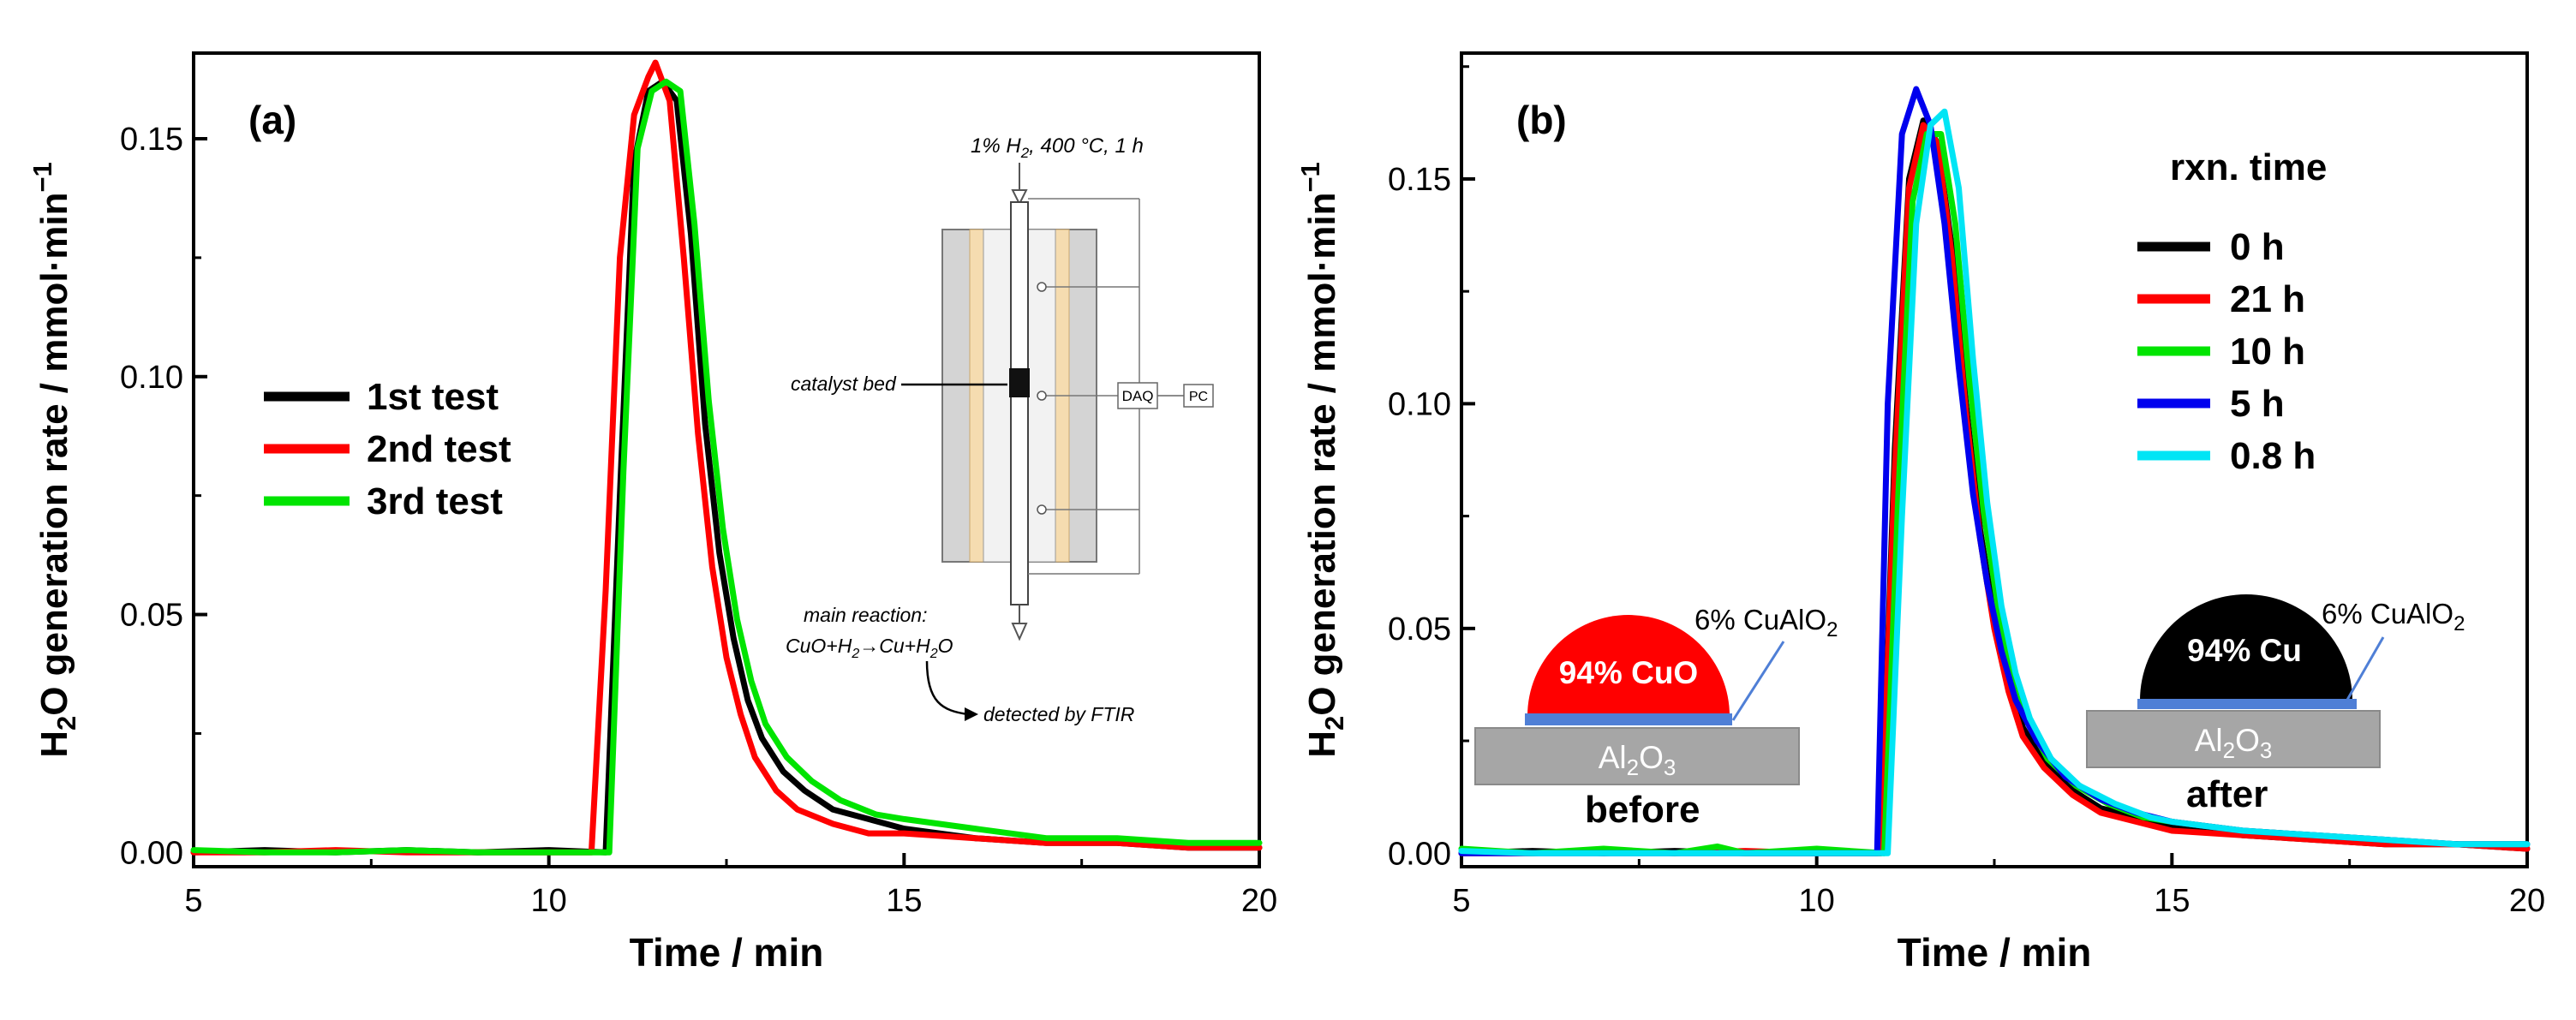  I want to click on legend-label-3rd-test: 3rd test, so click(435, 501).